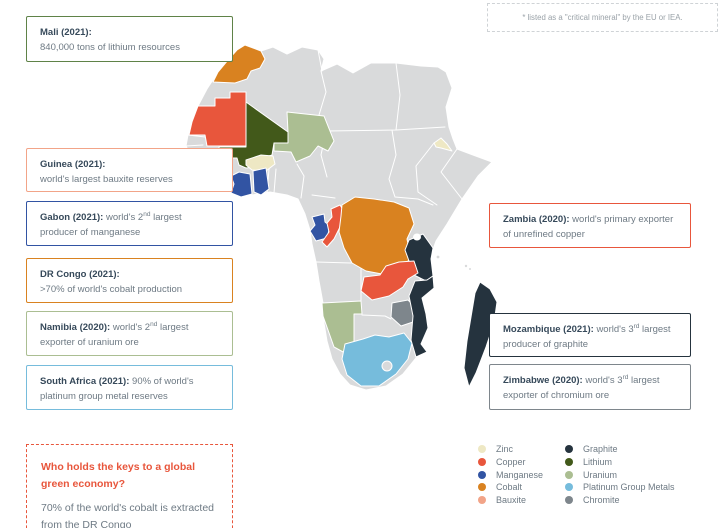  Describe the element at coordinates (505, 449) in the screenshot. I see `legend-label: Zinc` at that location.